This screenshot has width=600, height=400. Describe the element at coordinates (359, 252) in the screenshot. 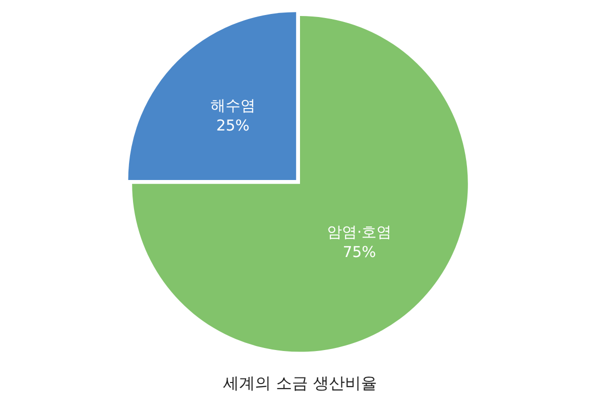

I see `data-label: 75%` at that location.